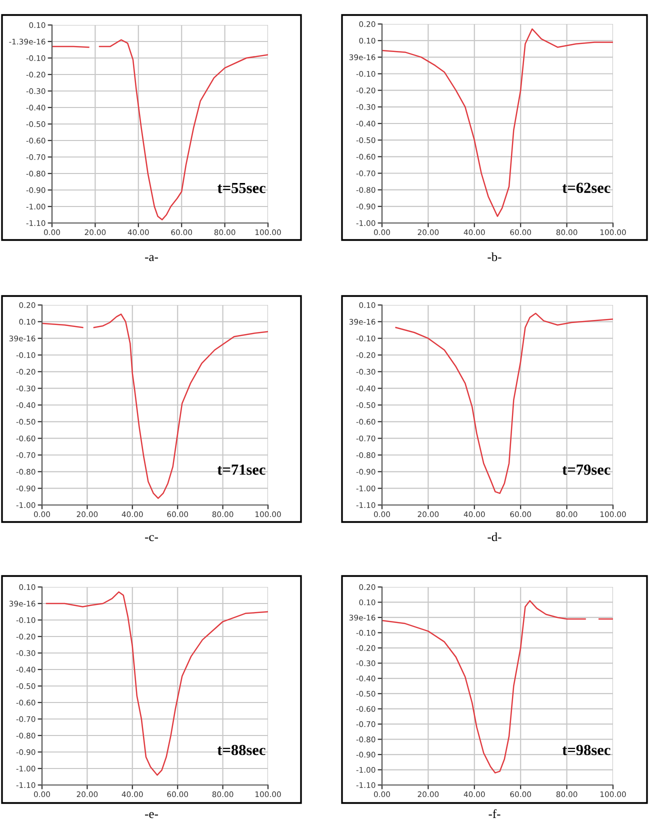  Describe the element at coordinates (241, 750) in the screenshot. I see `annotation: t=88sec` at that location.